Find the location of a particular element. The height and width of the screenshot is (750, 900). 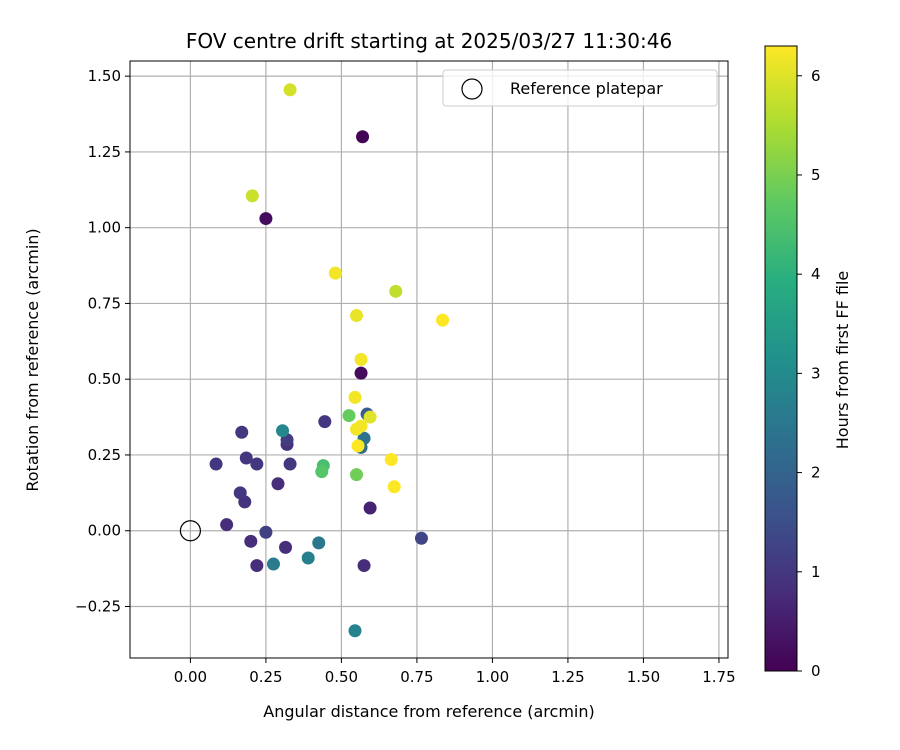

x-tick-label-6: 1.50 is located at coordinates (643, 677).